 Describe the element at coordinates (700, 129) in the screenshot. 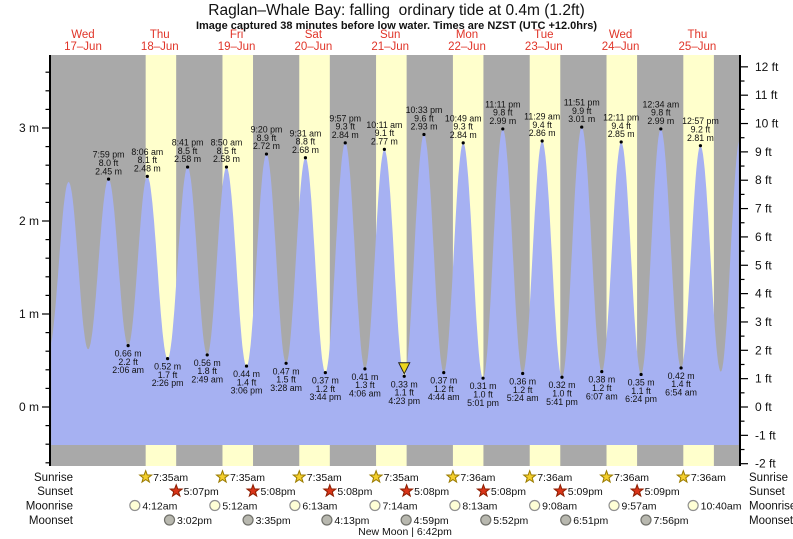

I see `high-tide-label: 12:57 pm 9.2 ft 2.81 m` at that location.